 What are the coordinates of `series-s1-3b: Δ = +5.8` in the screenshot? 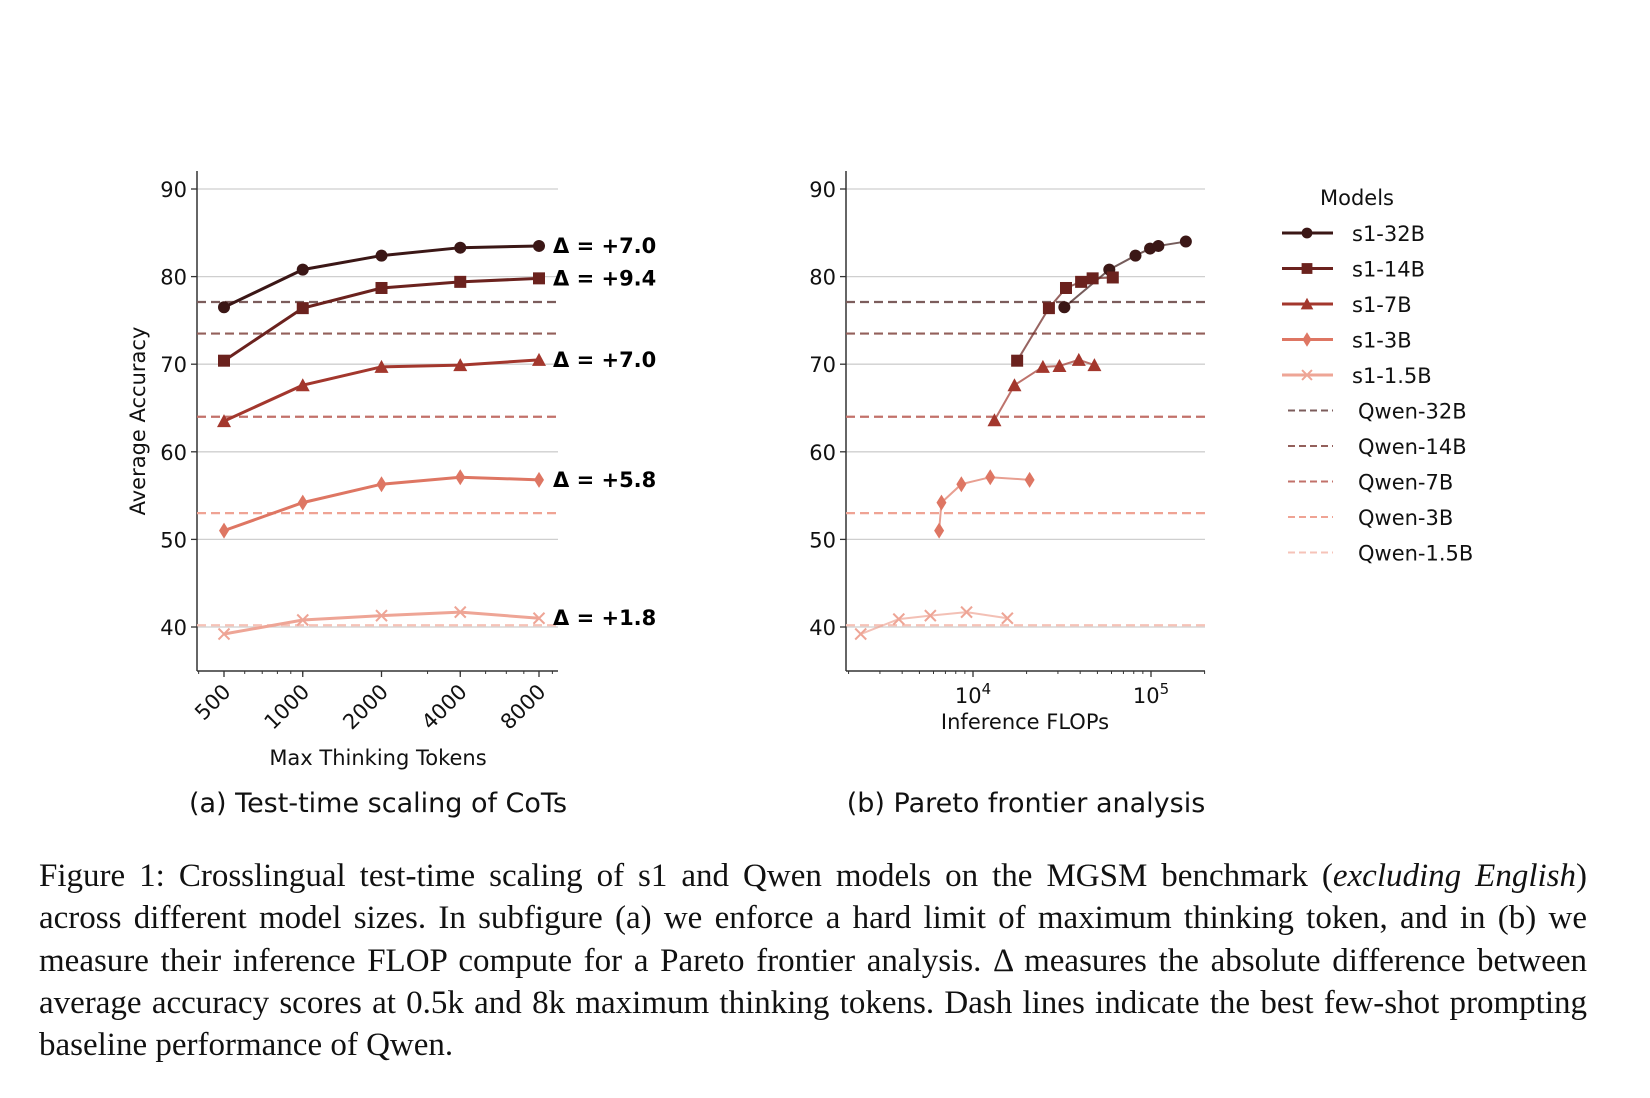 It's located at (437, 503).